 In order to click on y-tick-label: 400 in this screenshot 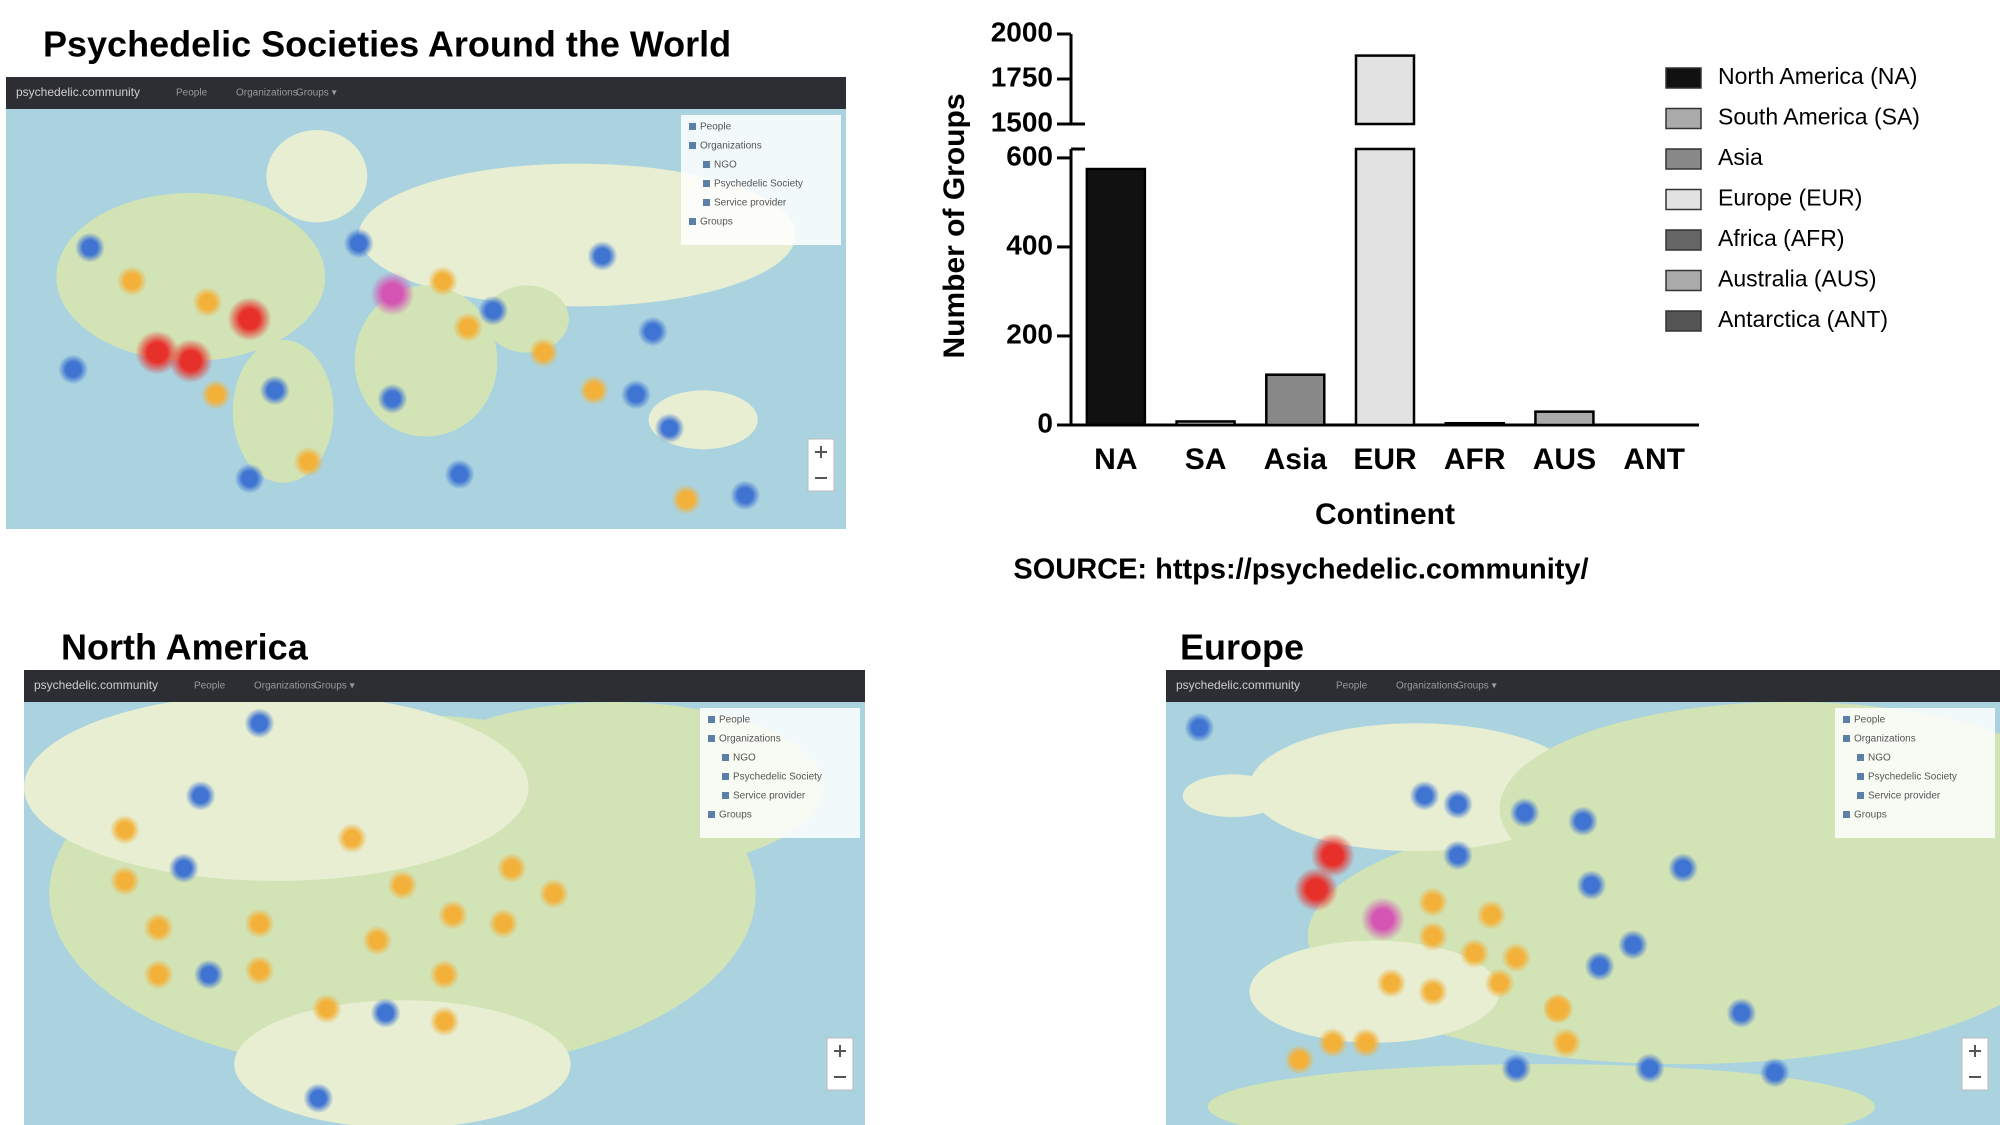, I will do `click(1029, 244)`.